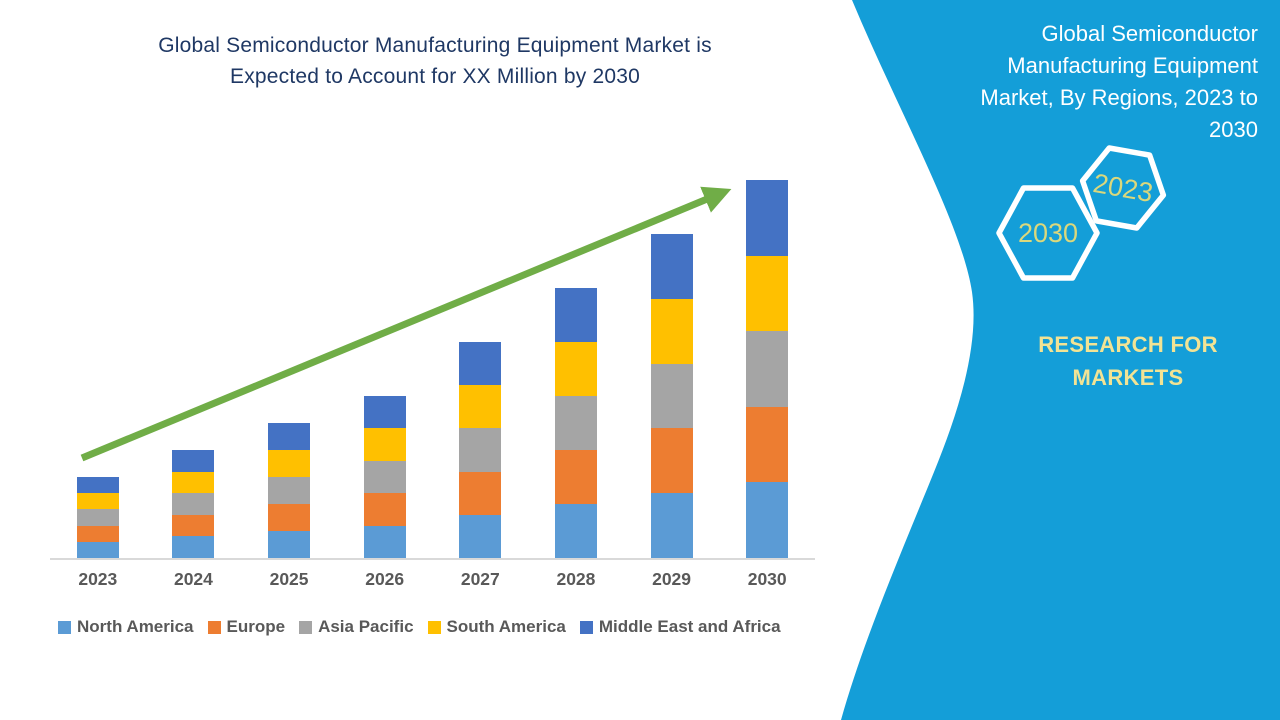 Image resolution: width=1280 pixels, height=720 pixels. I want to click on bar-segment-2030-asia-pacific, so click(767, 369).